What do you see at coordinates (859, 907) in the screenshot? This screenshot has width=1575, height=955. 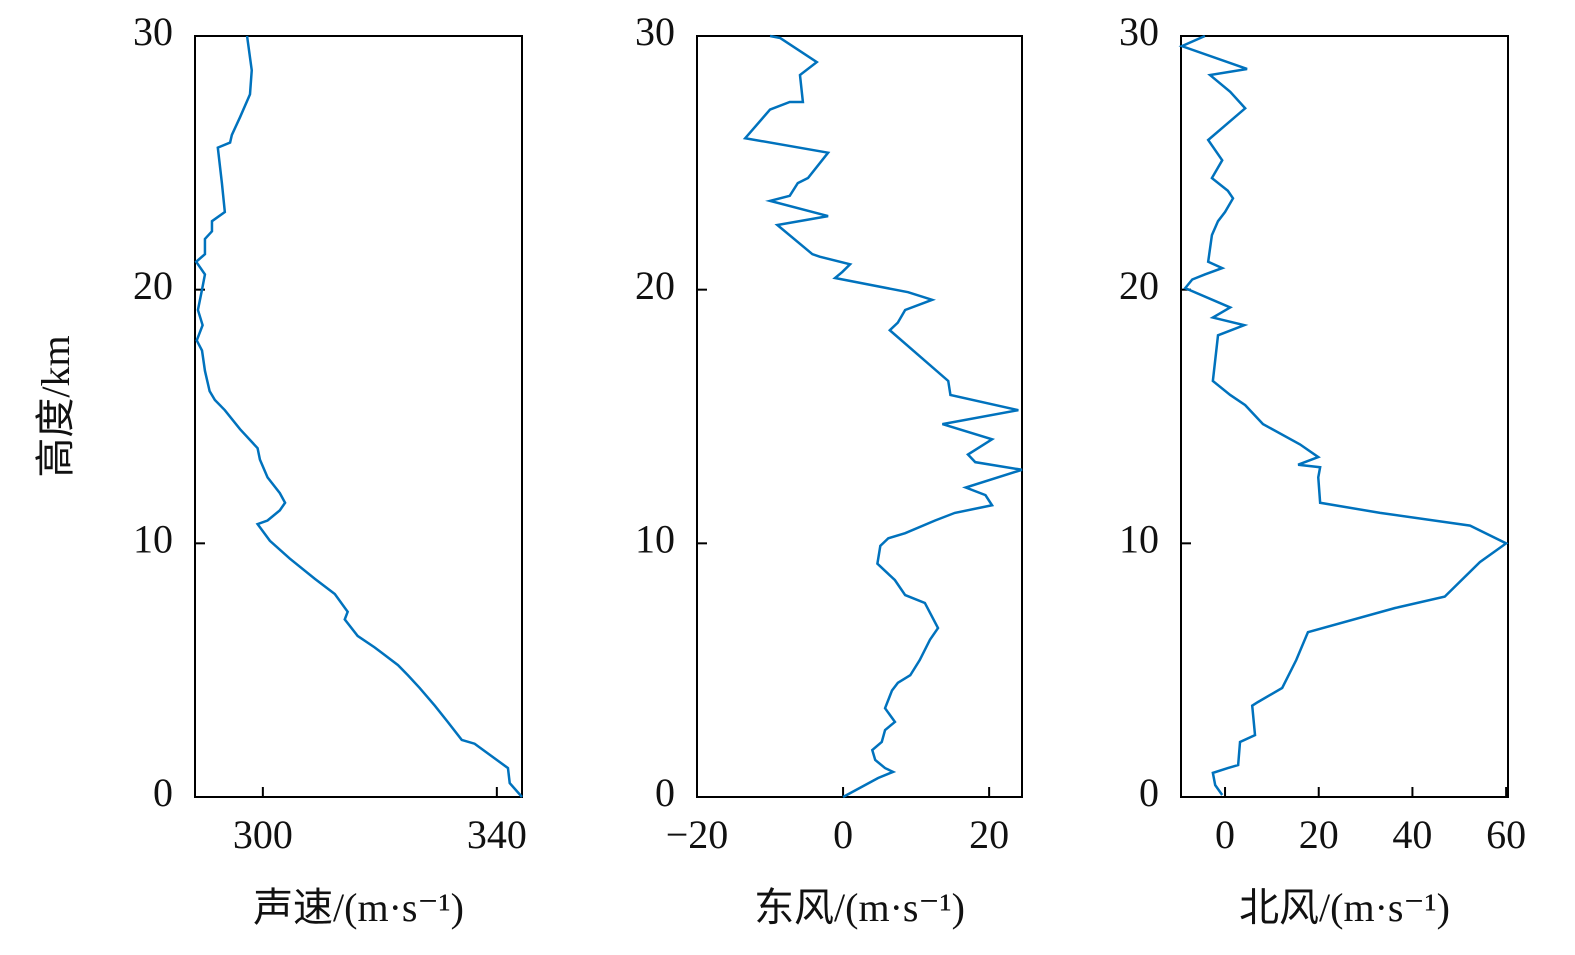 I see `x-axis-label: 东风/(m·s⁻¹)` at bounding box center [859, 907].